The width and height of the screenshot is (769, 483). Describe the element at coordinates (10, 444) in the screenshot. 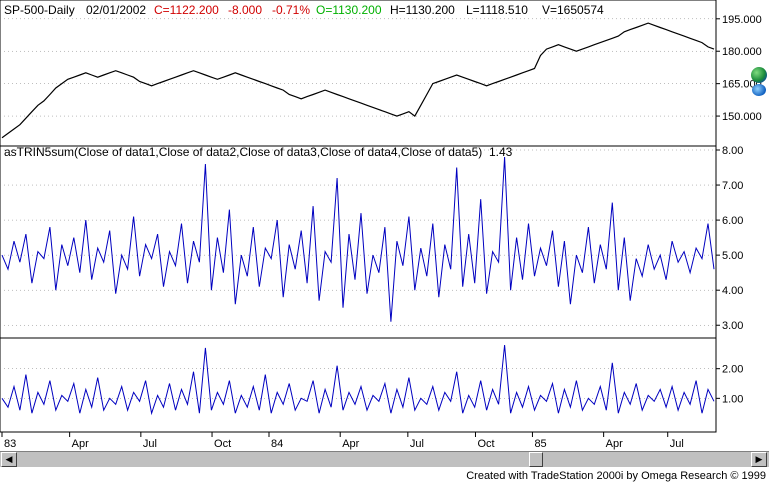

I see `x-tick-label: 83` at that location.